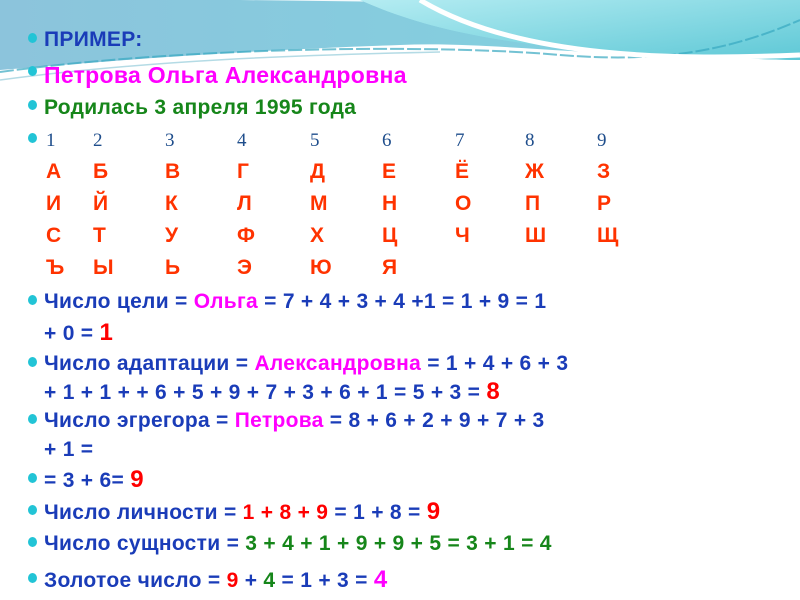 The width and height of the screenshot is (800, 600). I want to click on table-letter: Ы, so click(103, 267).